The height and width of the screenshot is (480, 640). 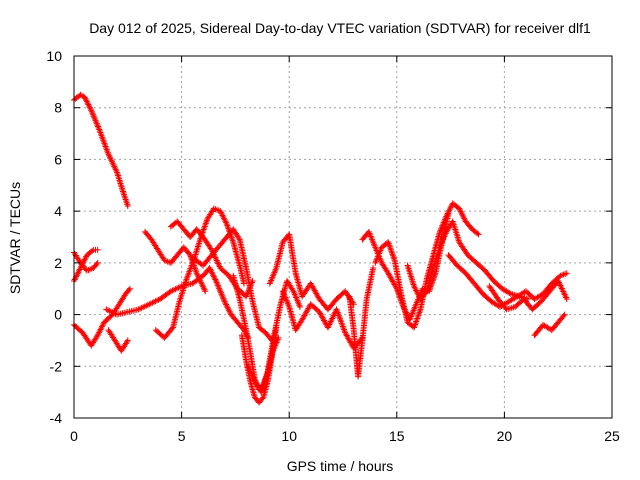 I want to click on y-tick-label: 6, so click(x=58, y=159).